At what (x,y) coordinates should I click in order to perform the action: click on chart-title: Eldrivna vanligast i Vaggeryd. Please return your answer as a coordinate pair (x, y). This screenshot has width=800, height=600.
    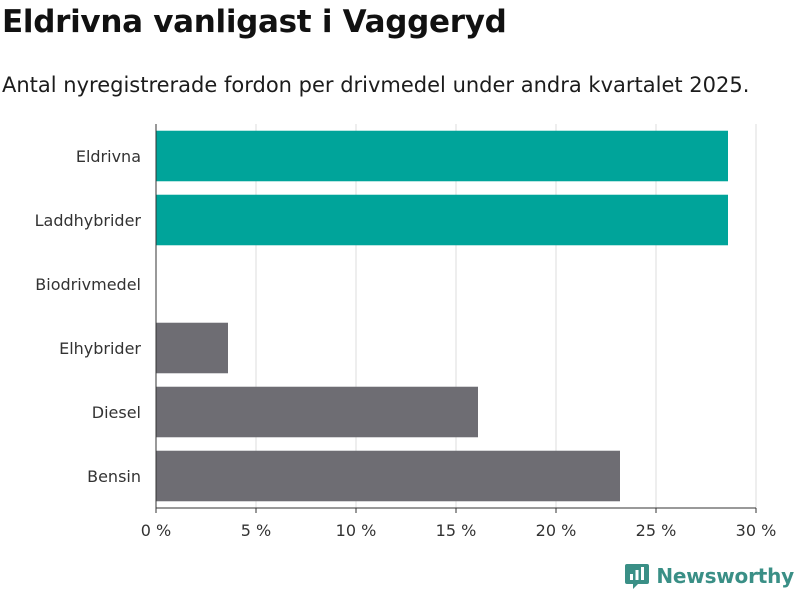
    Looking at the image, I should click on (254, 22).